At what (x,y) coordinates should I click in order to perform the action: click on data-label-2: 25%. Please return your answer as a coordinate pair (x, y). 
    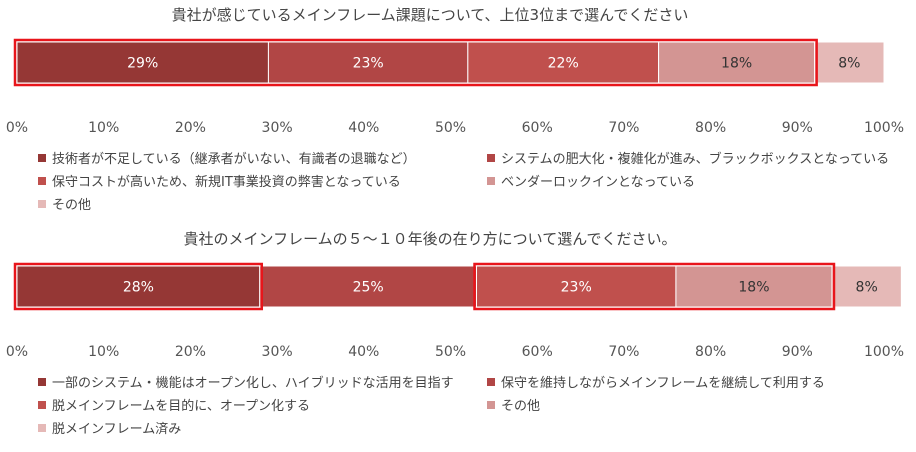
    Looking at the image, I should click on (368, 288).